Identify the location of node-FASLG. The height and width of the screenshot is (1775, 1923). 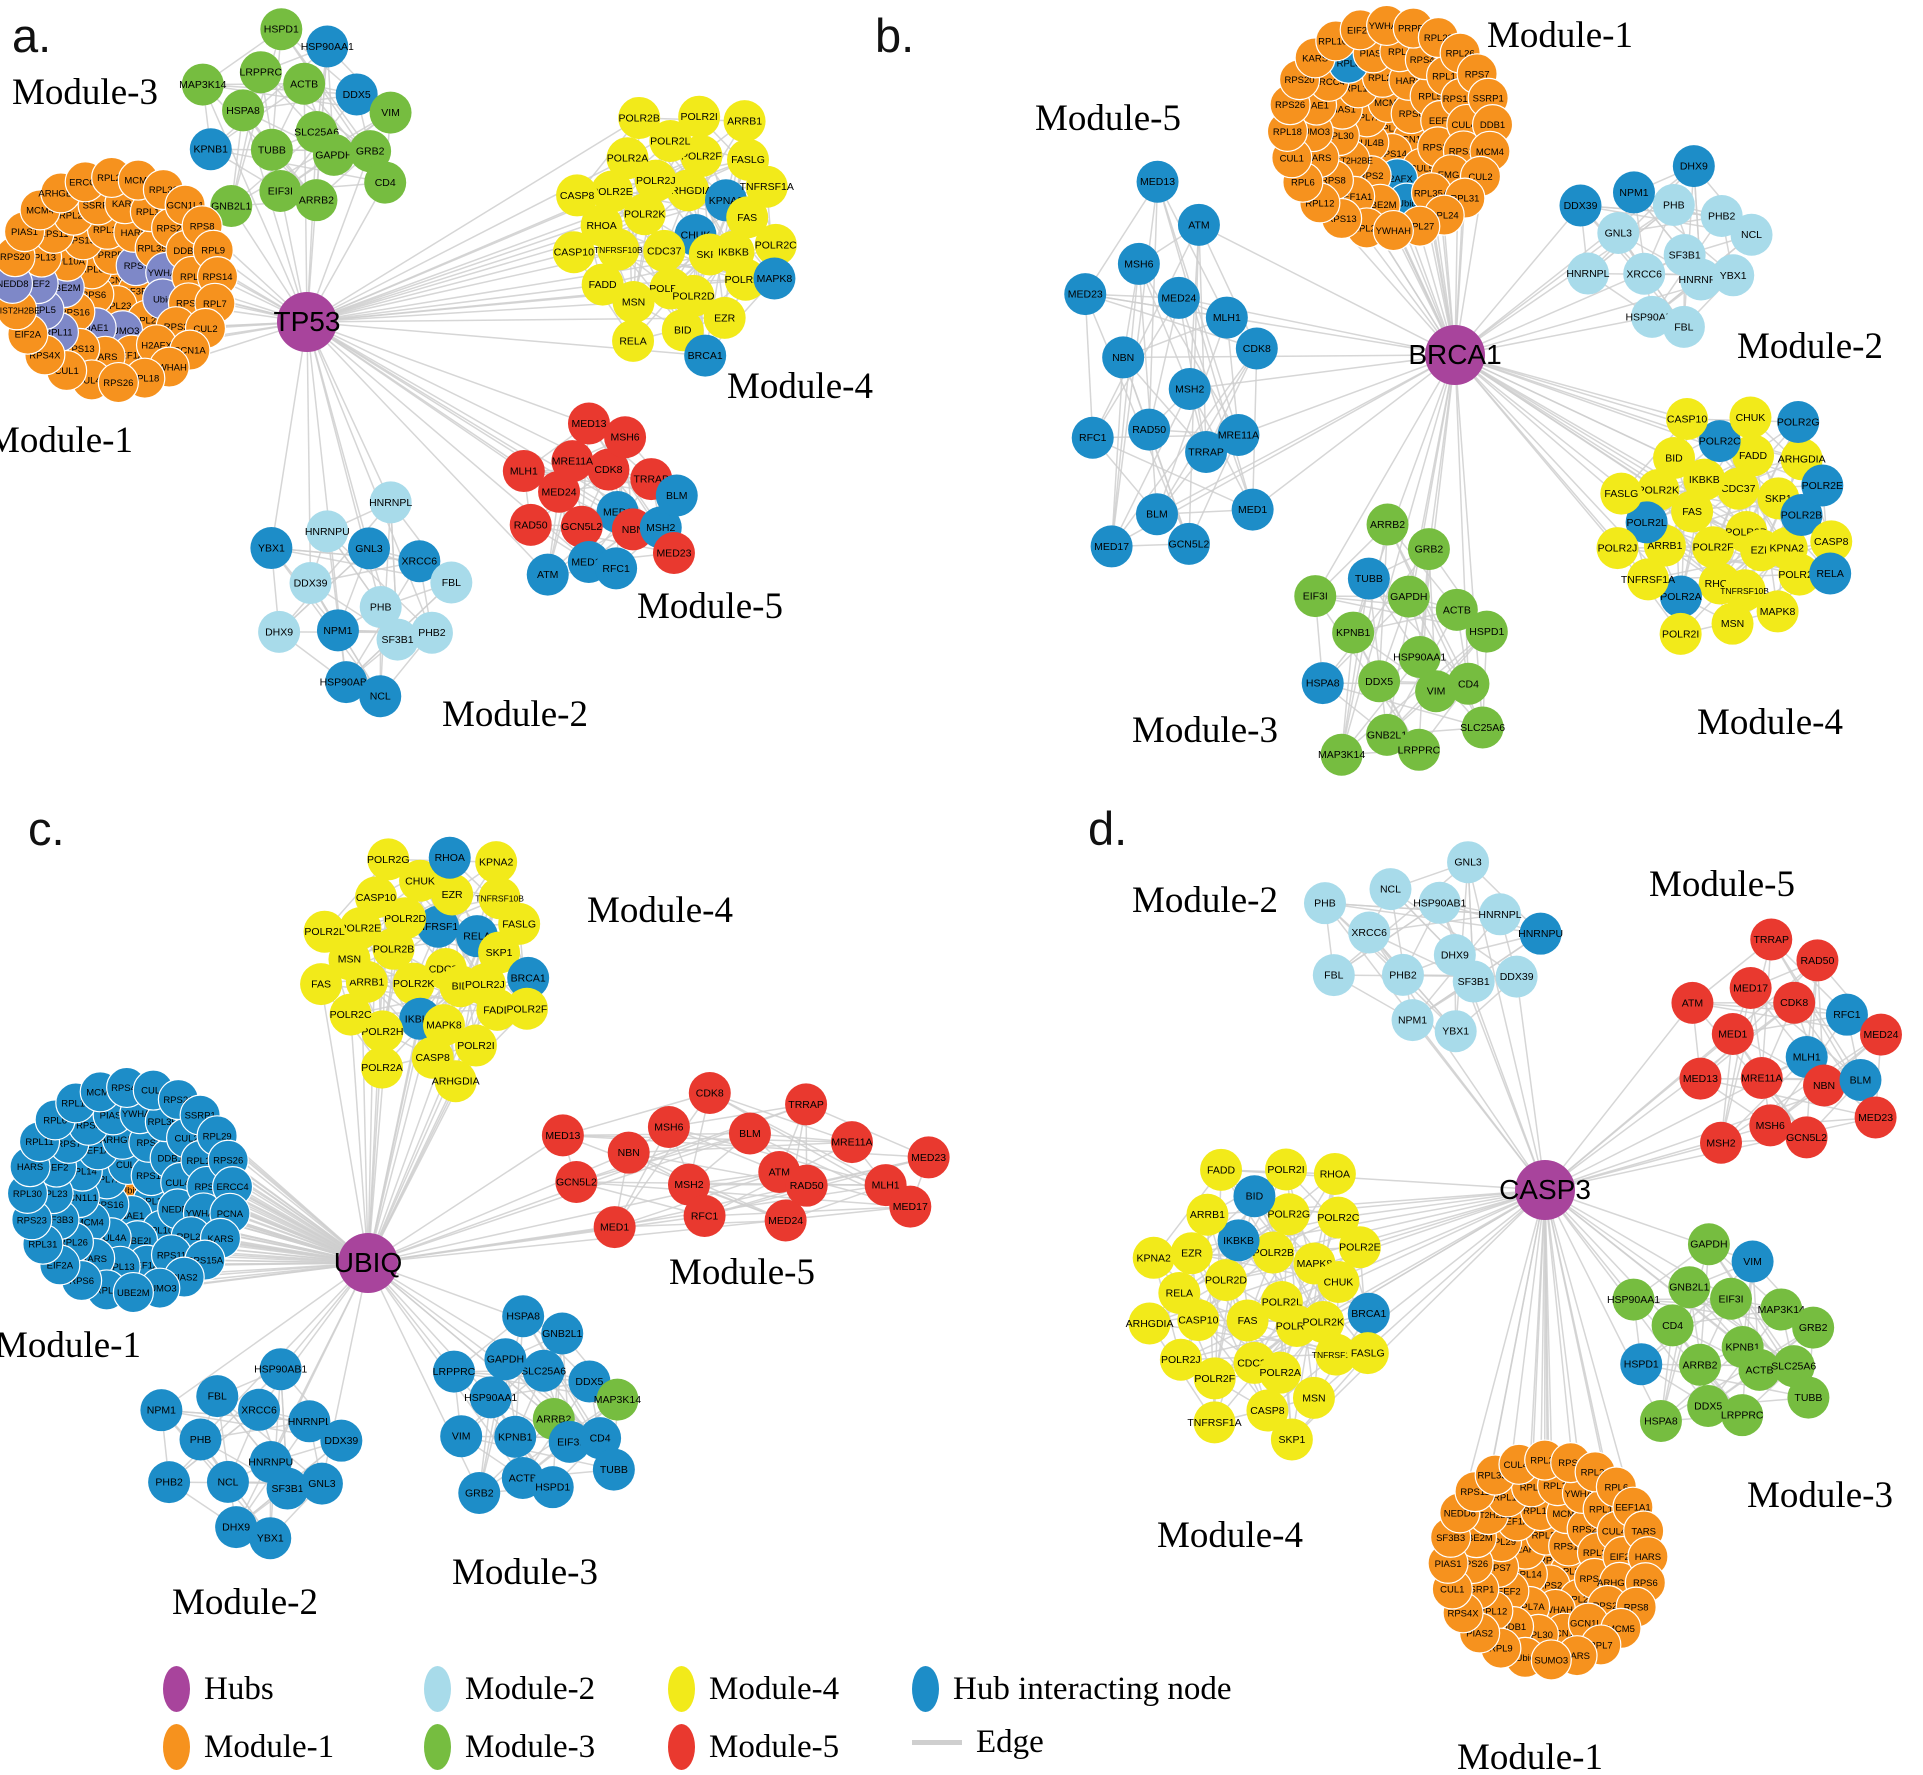
(1621, 493).